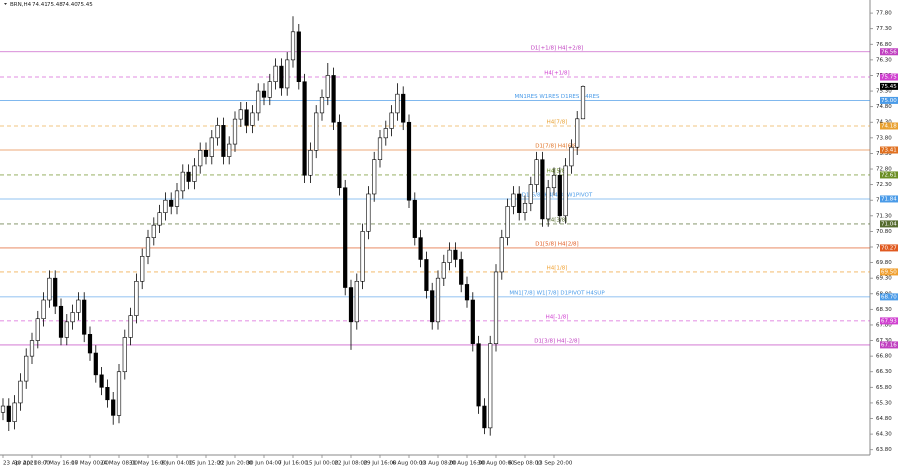 This screenshot has width=900, height=468. Describe the element at coordinates (889, 52) in the screenshot. I see `level-tag-text: 76.56` at that location.